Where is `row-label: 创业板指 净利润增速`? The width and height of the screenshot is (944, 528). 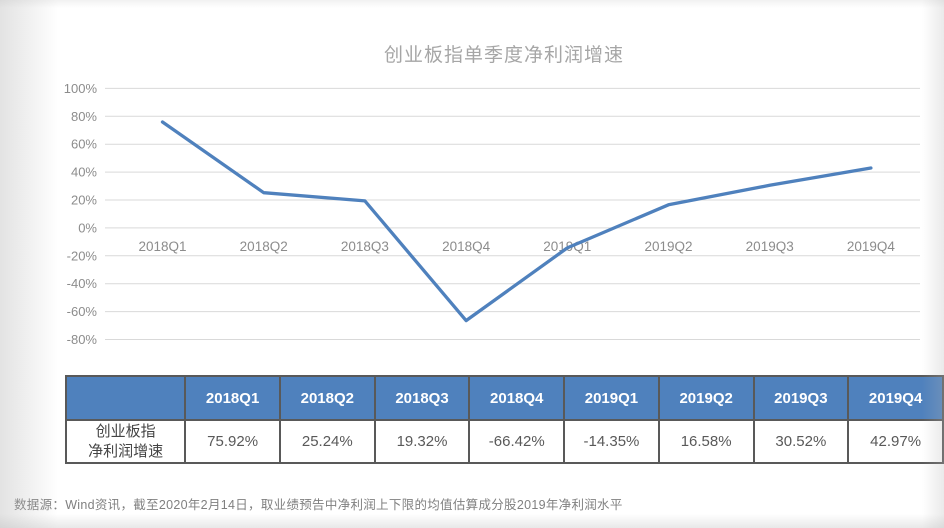
row-label: 创业板指 净利润增速 is located at coordinates (125, 441).